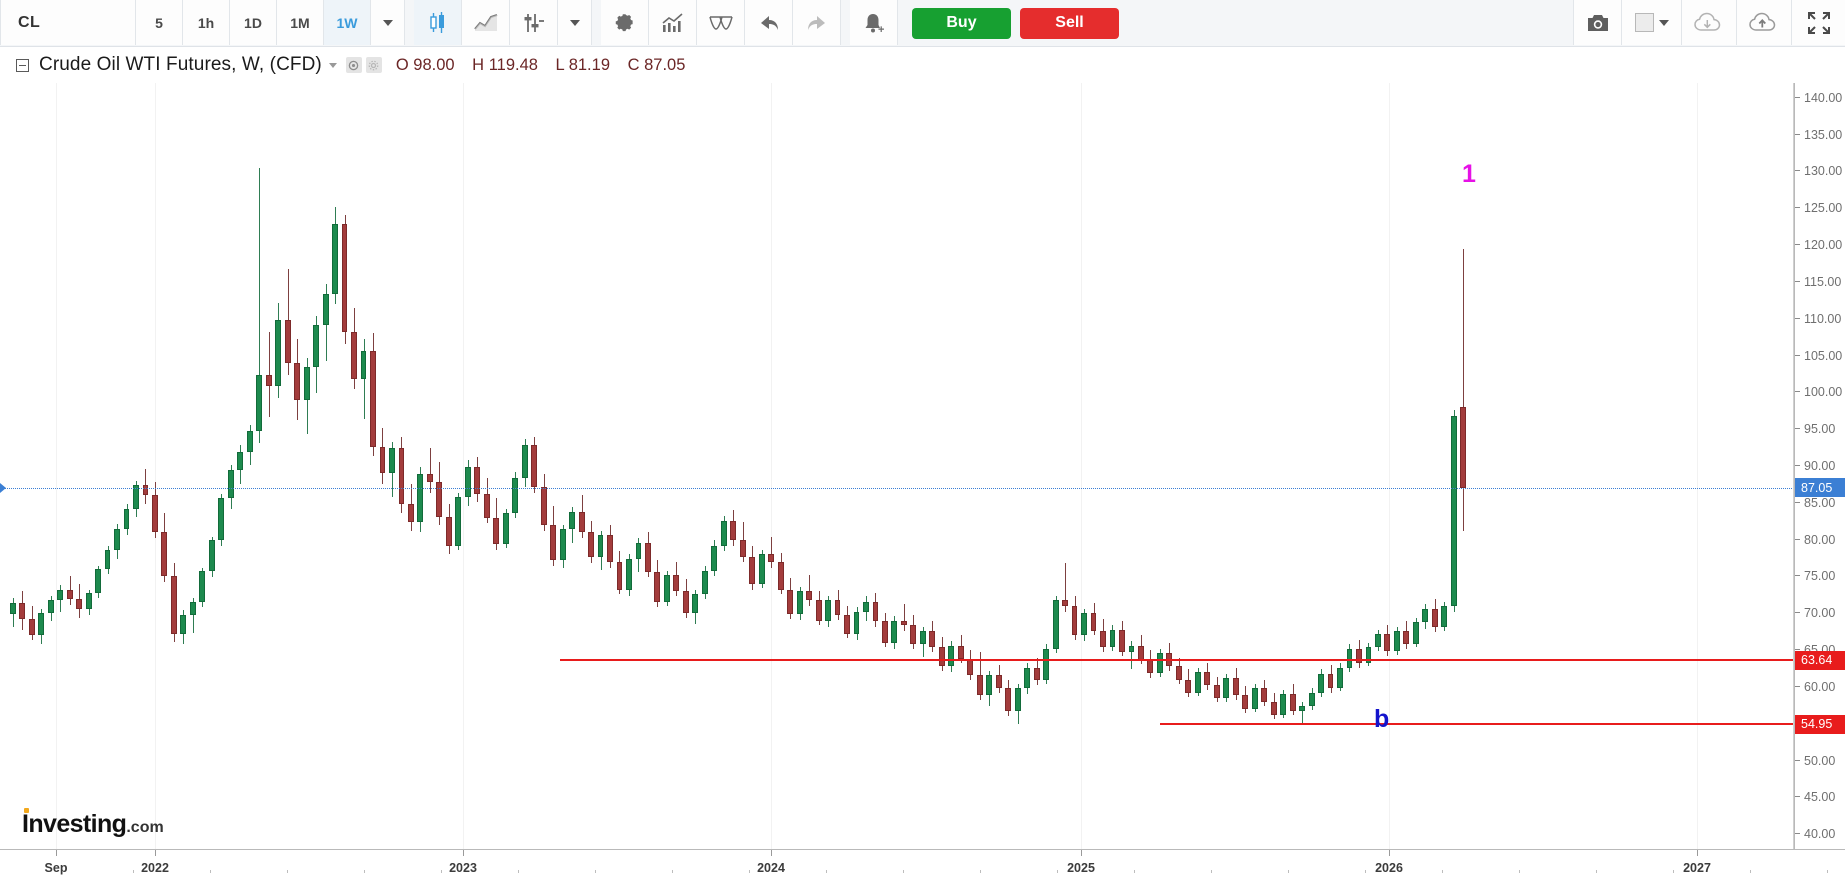 The width and height of the screenshot is (1845, 885). What do you see at coordinates (922, 867) in the screenshot?
I see `time-axis: Sep 2022 2023 2024 2025 2026 2027` at bounding box center [922, 867].